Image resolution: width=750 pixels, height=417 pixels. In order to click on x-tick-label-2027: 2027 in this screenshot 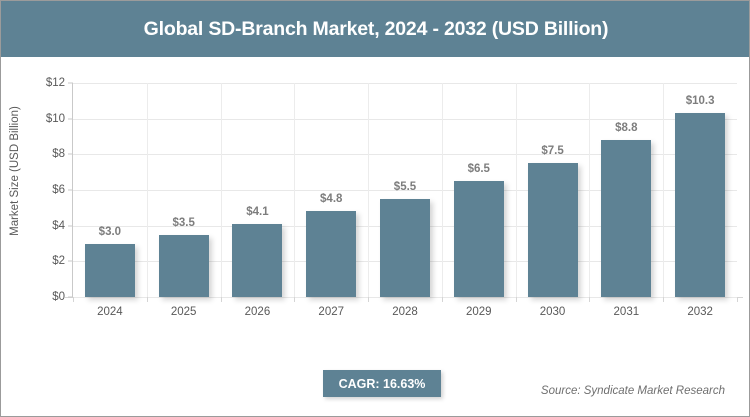, I will do `click(331, 312)`.